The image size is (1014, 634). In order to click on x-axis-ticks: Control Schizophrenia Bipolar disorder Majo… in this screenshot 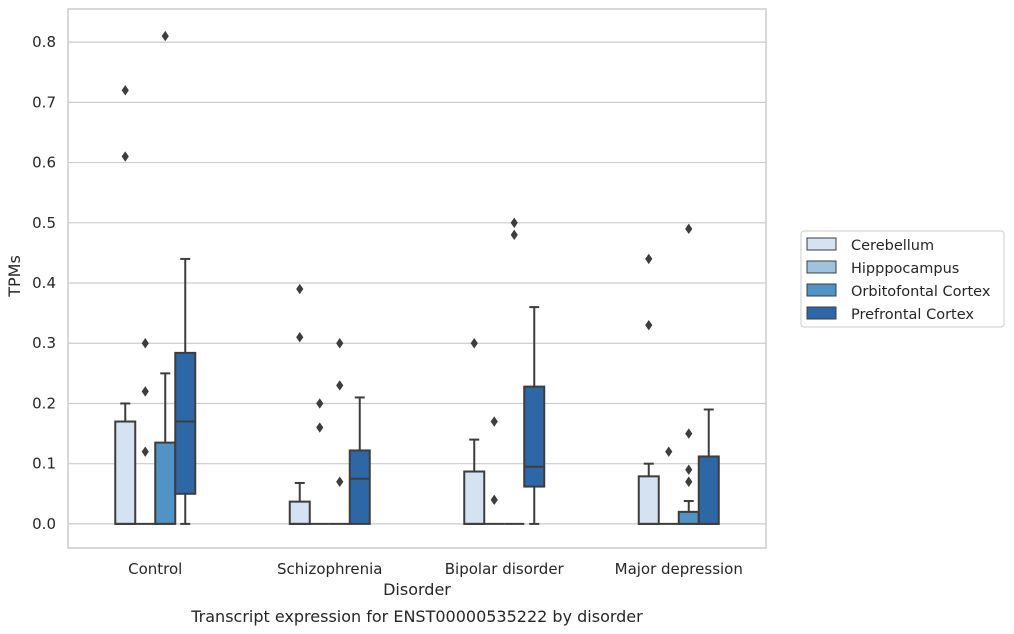, I will do `click(435, 569)`.